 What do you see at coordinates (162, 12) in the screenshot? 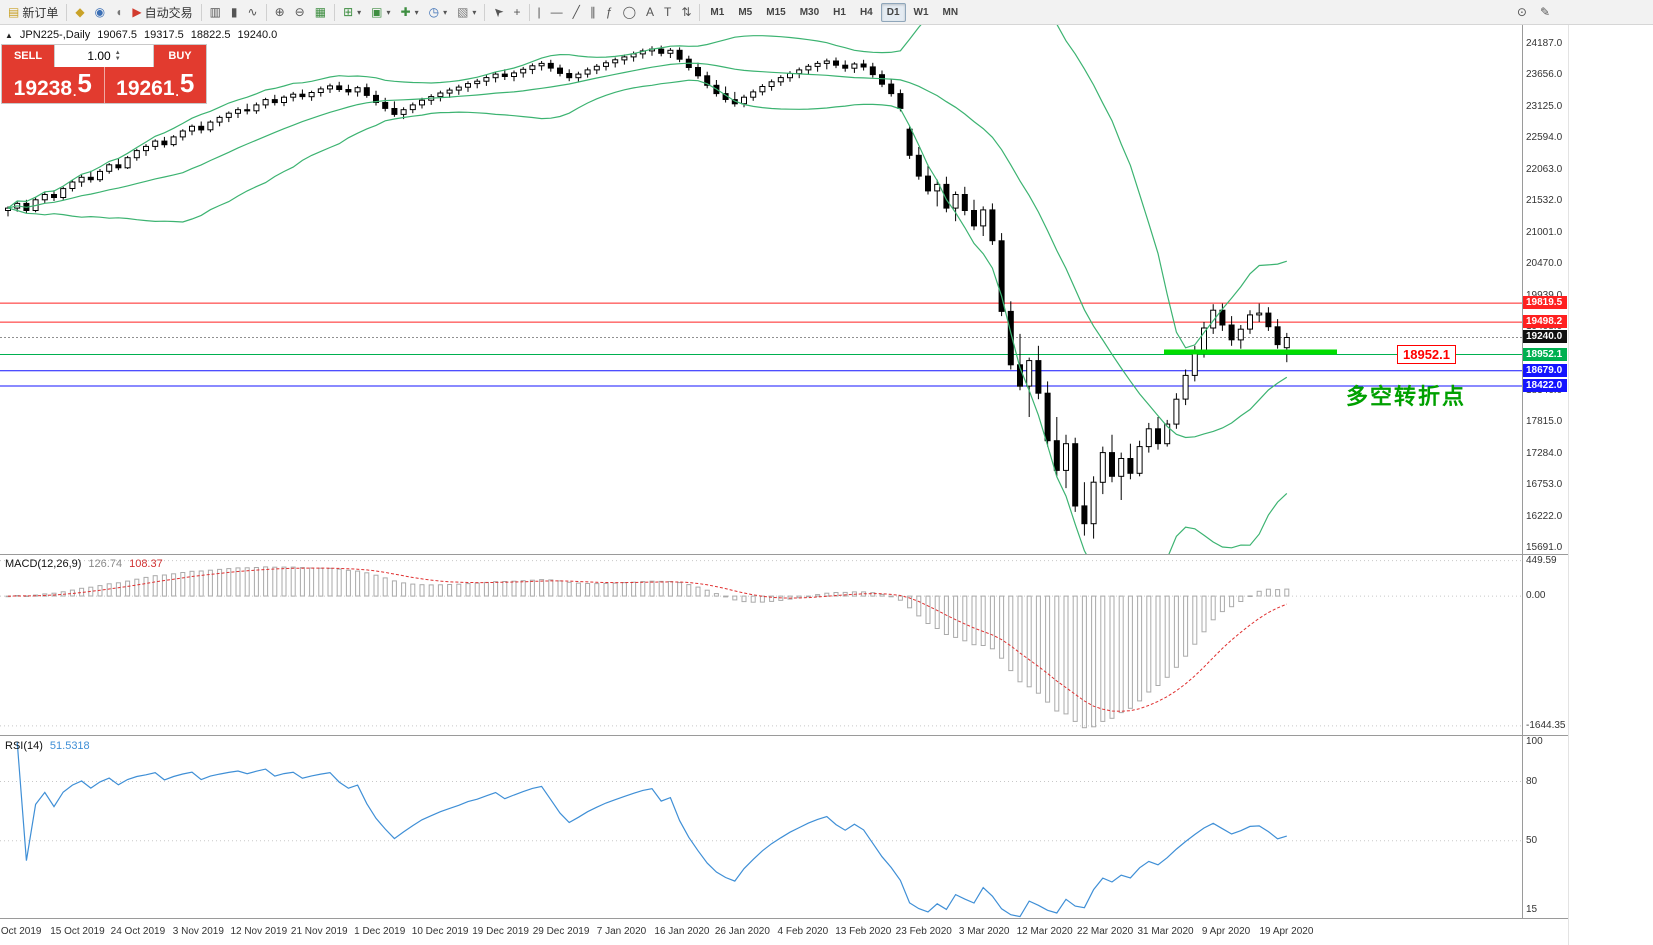
I see `auto-trading-button: ▶ 自动交易` at bounding box center [162, 12].